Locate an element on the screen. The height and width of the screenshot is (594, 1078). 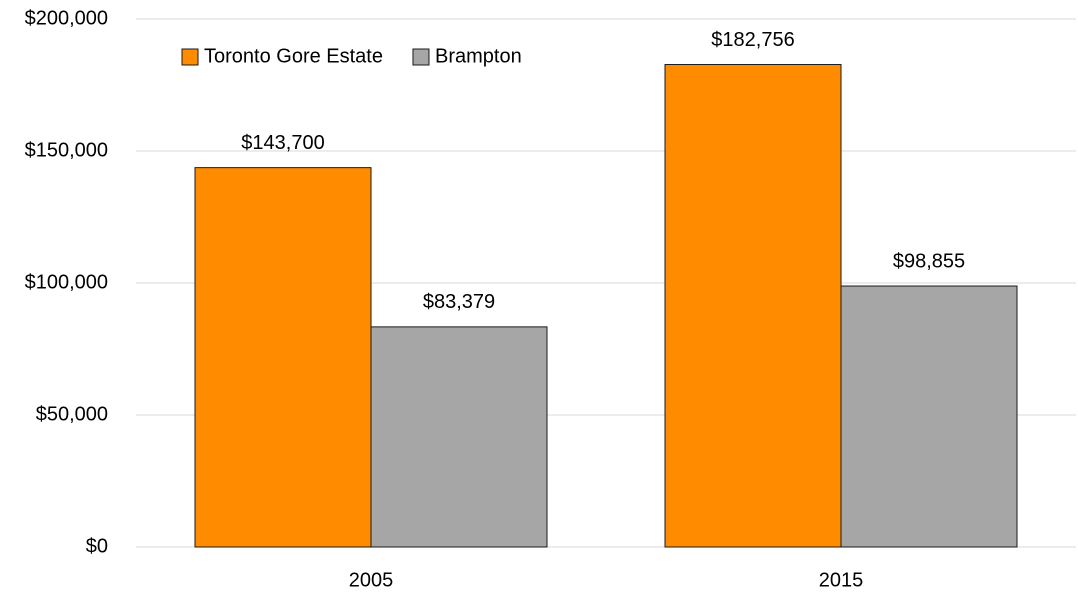
y-tick-label: $50,000 is located at coordinates (72, 414).